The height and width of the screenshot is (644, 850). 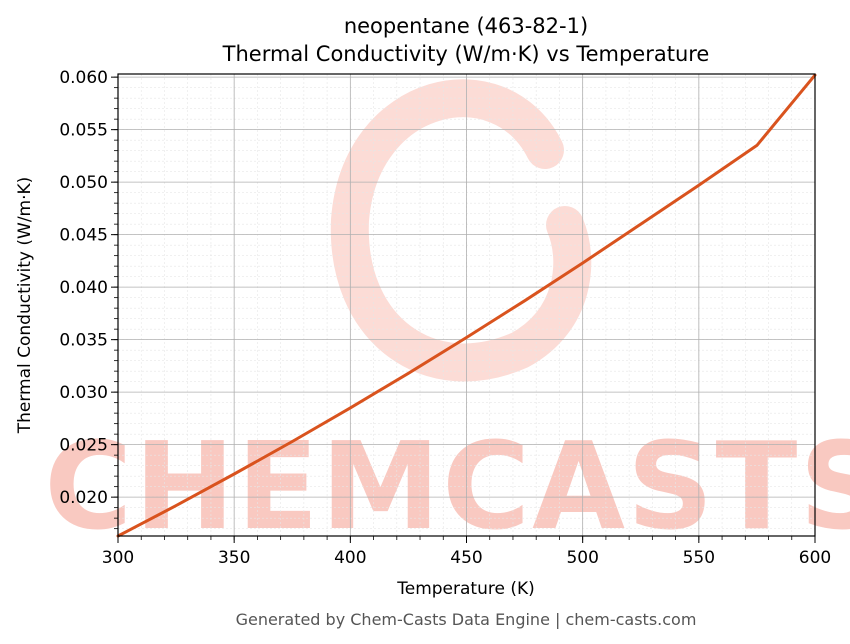 What do you see at coordinates (465, 589) in the screenshot?
I see `x-axis-label: Temperature (K)` at bounding box center [465, 589].